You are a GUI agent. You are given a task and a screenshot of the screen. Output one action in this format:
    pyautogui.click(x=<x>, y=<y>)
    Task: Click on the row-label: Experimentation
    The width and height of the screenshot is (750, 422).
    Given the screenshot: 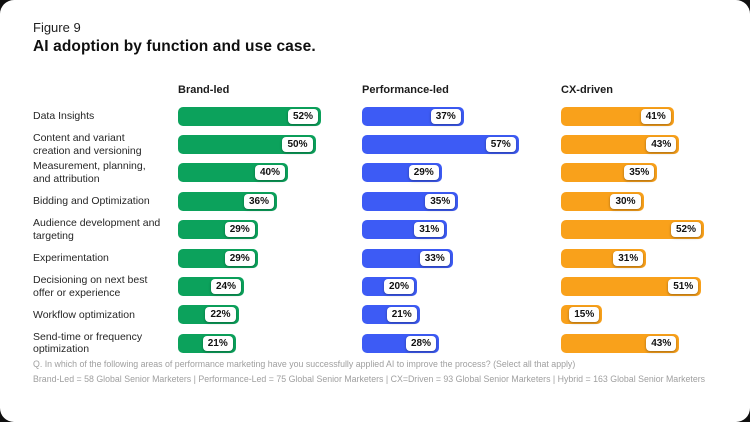 What is the action you would take?
    pyautogui.click(x=71, y=257)
    